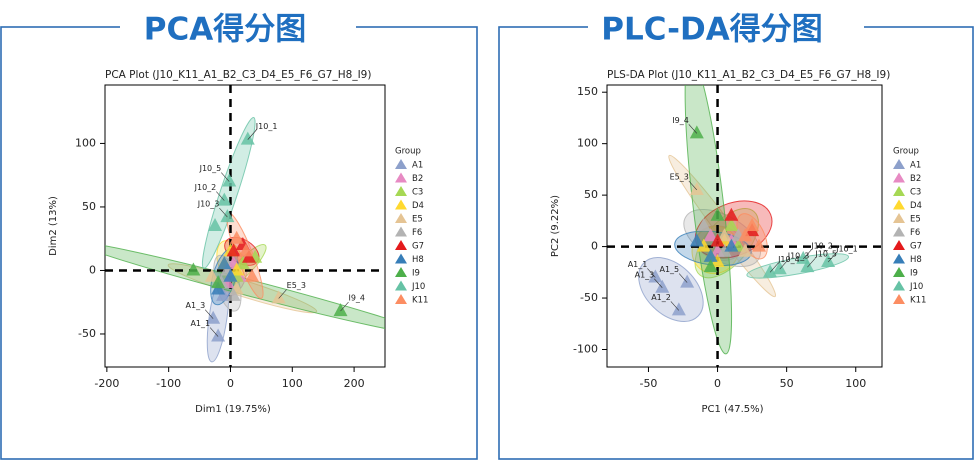  Describe the element at coordinates (855, 383) in the screenshot. I see `x-tick-label: 100` at that location.